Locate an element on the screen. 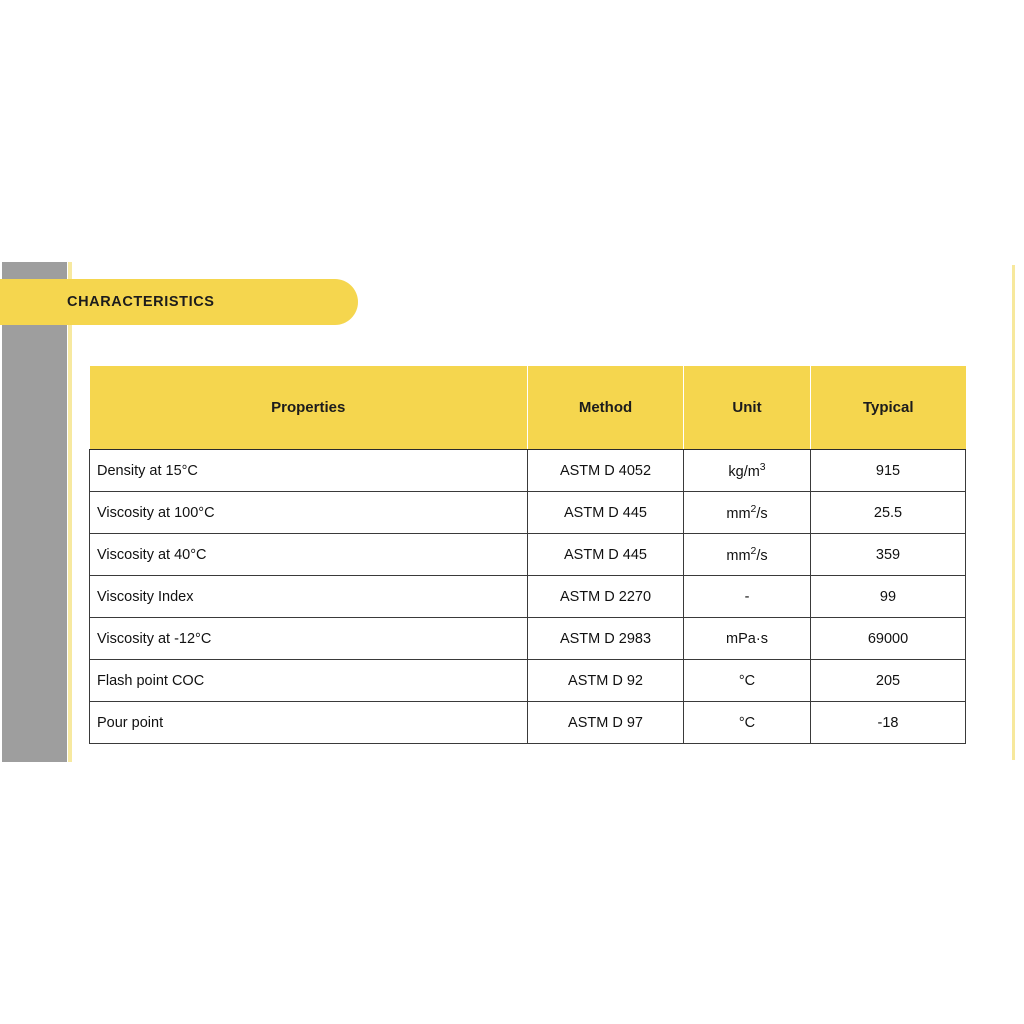 This screenshot has width=1024, height=1024. table-row: Viscosity at -12°C ASTM D 2983 mPa·s 69000 is located at coordinates (527, 638).